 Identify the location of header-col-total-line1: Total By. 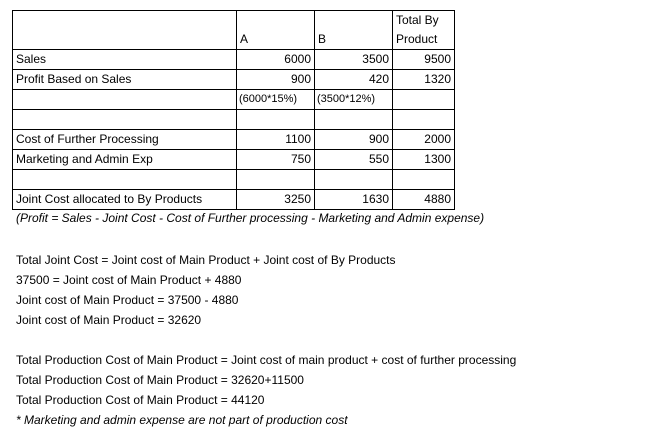
(417, 20).